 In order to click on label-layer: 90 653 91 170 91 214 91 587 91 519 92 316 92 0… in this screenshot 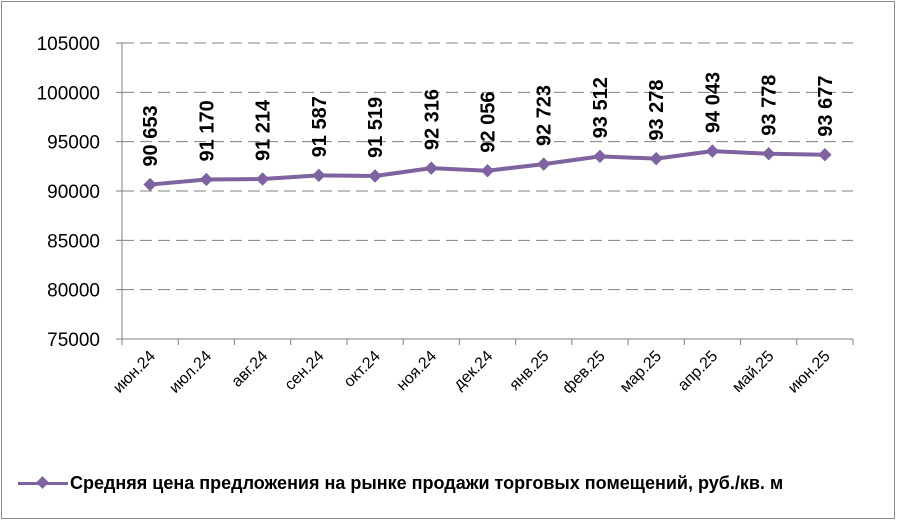, I will do `click(488, 119)`.